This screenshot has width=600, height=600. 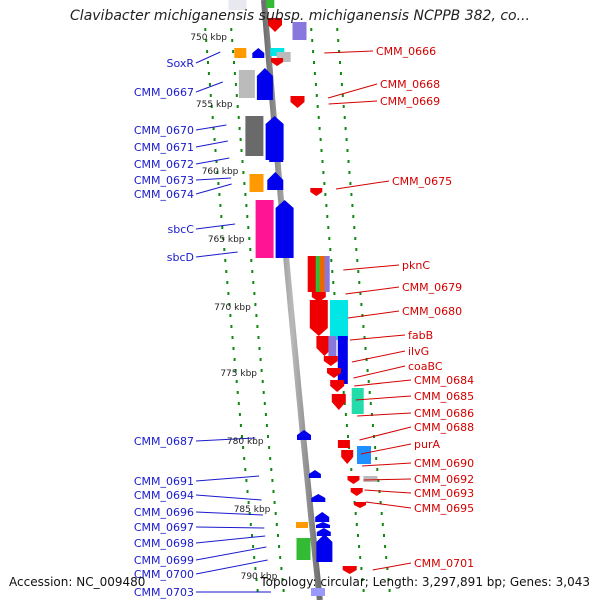 What do you see at coordinates (164, 495) in the screenshot?
I see `gene-label-left: CMM_0694` at bounding box center [164, 495].